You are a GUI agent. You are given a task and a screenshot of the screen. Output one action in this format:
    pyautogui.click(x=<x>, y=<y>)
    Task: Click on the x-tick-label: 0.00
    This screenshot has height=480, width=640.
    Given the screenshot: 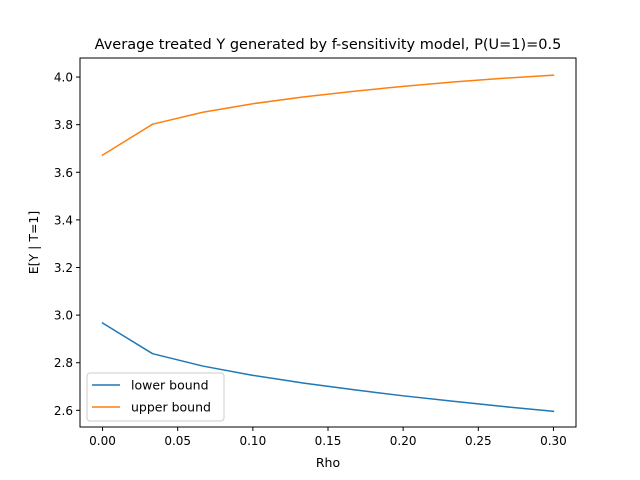 What is the action you would take?
    pyautogui.click(x=102, y=441)
    